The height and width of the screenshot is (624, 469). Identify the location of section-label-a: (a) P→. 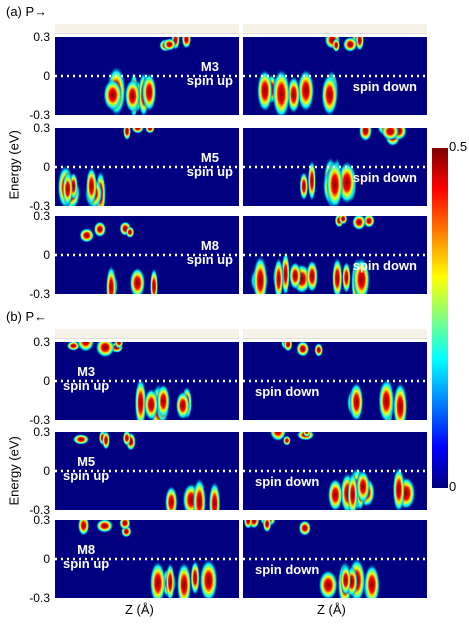
(27, 11).